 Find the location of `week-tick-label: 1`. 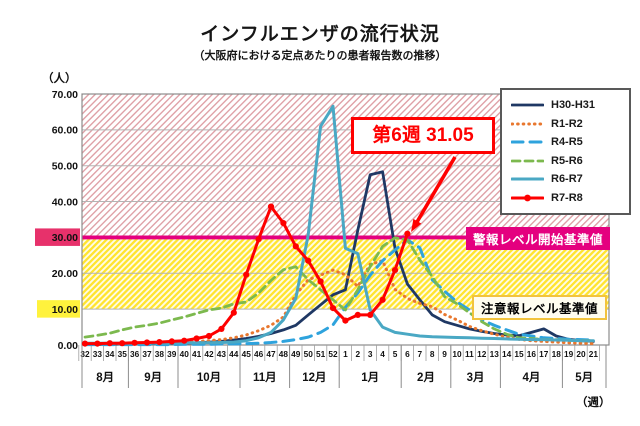

week-tick-label: 1 is located at coordinates (345, 354).